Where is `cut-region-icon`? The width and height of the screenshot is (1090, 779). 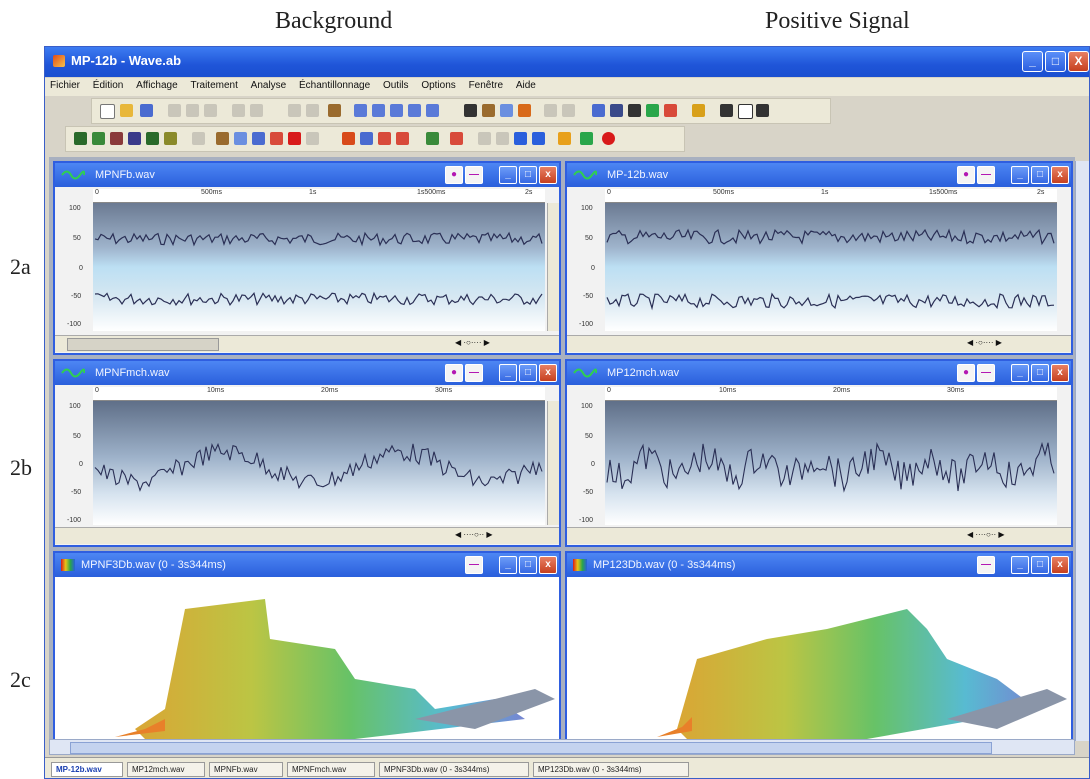
cut-region-icon is located at coordinates (456, 138).